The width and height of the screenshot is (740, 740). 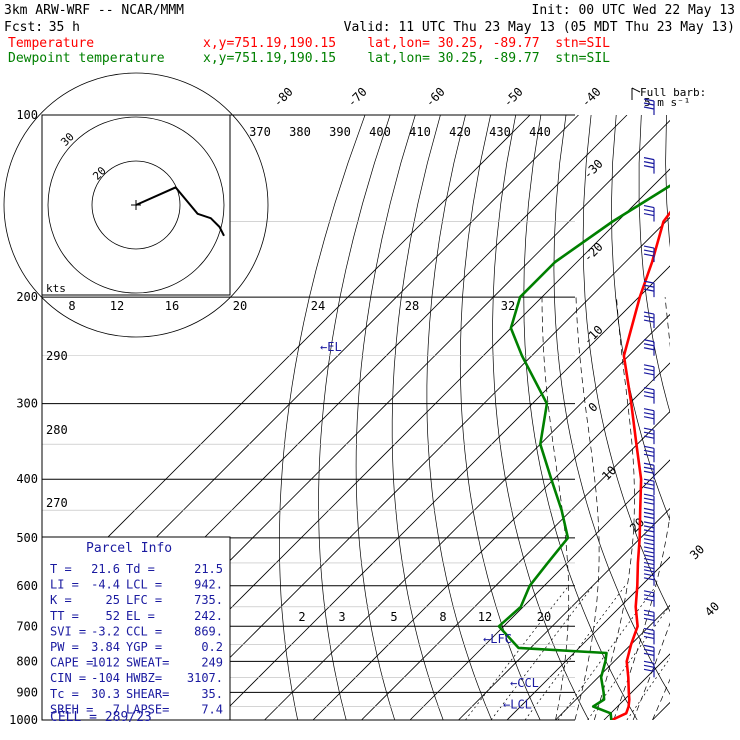 I want to click on parcel-info-cell: 735., so click(x=208, y=600).